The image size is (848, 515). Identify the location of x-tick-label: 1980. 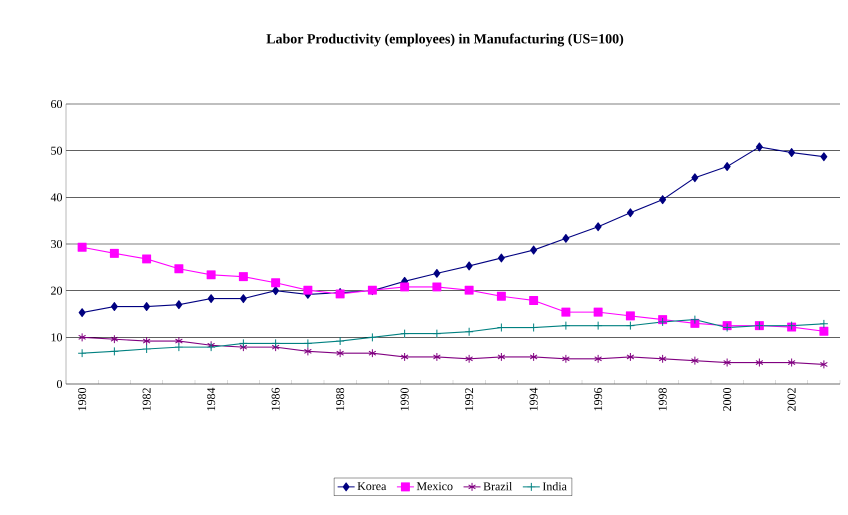
(82, 399).